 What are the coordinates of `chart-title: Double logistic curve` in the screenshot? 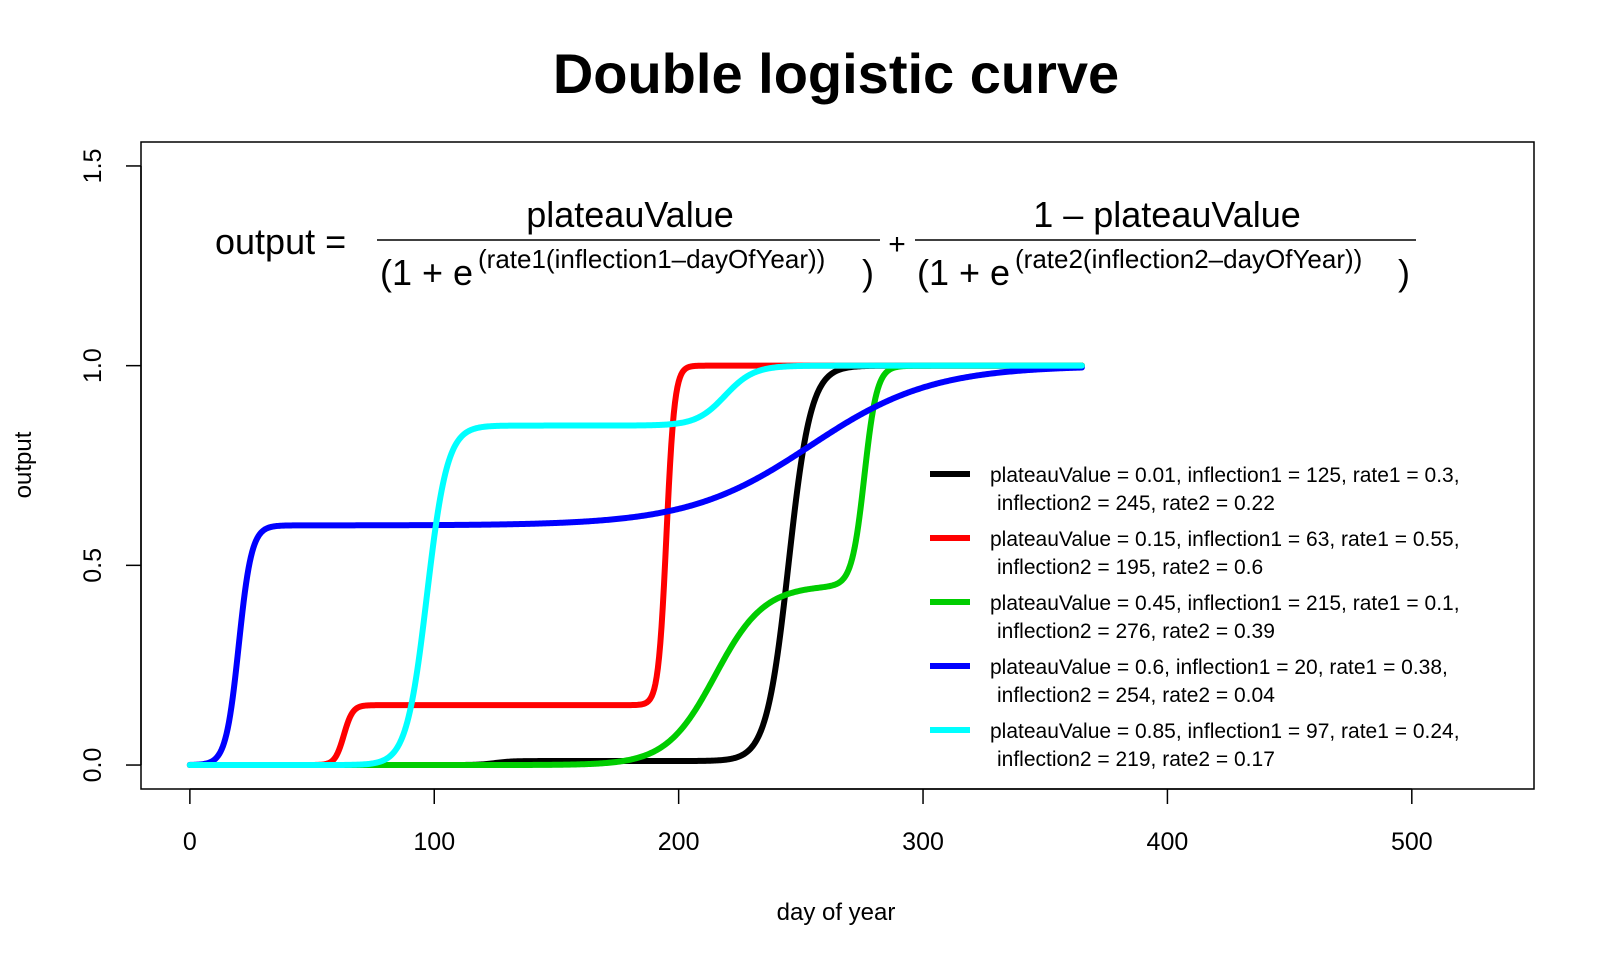 It's located at (836, 73).